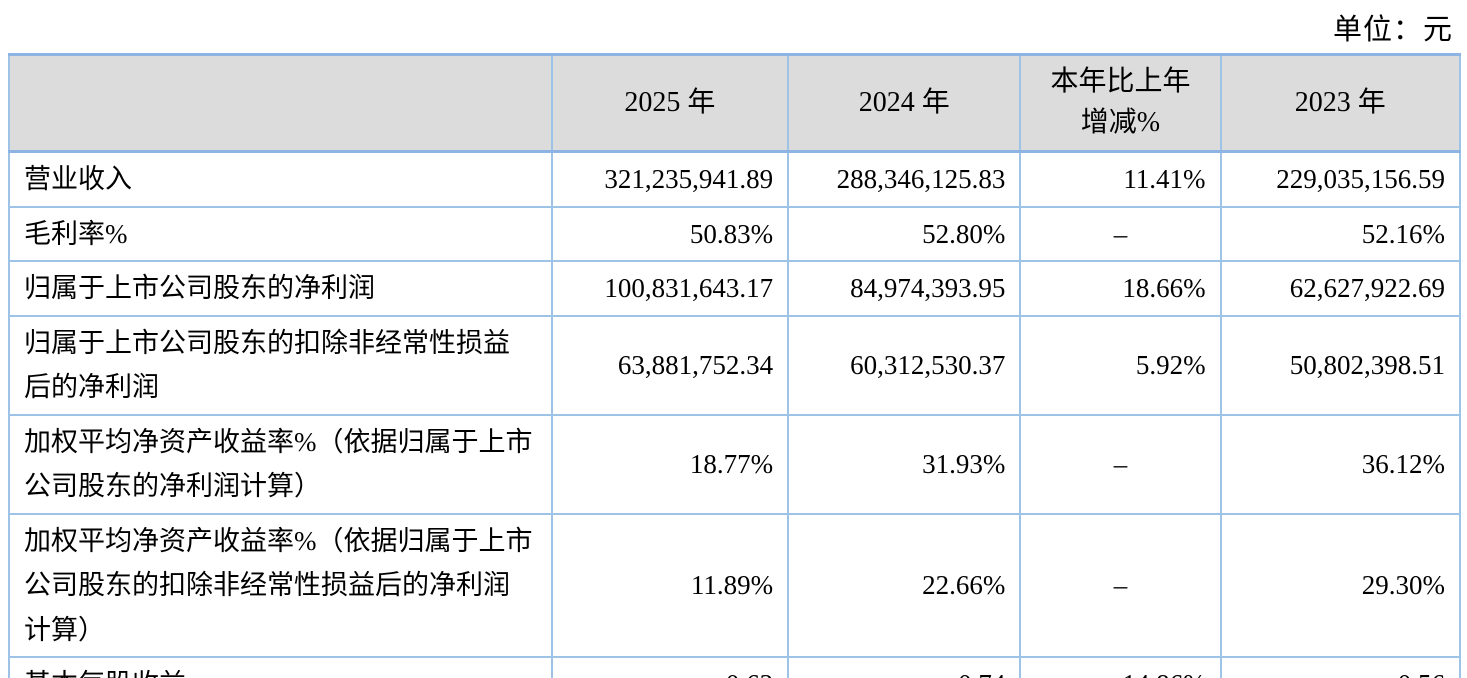  What do you see at coordinates (280, 464) in the screenshot?
I see `row-label: 加权平均净资产收益率%（依据归属于上市公司股东的净利润计算）` at bounding box center [280, 464].